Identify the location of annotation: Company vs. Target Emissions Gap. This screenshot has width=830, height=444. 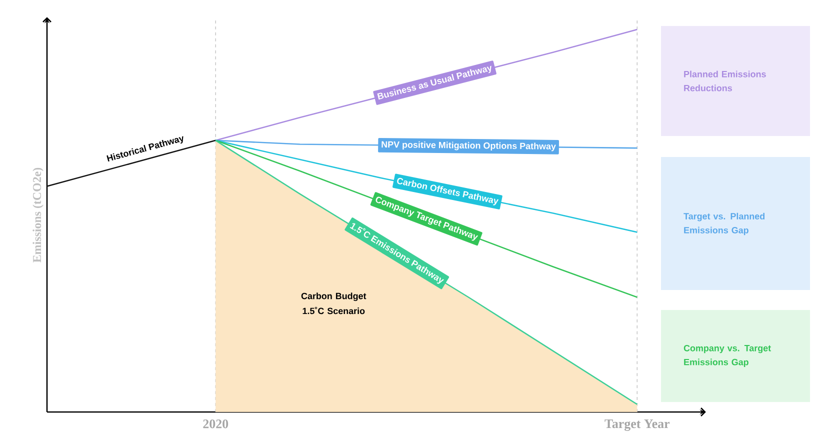
(727, 356).